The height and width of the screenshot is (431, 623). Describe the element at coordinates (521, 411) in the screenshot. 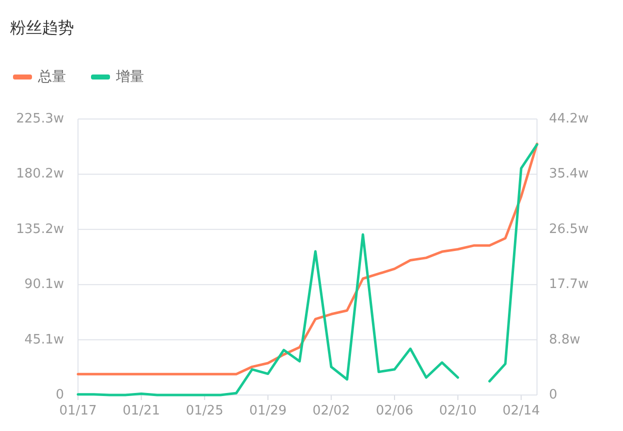

I see `x-tick-label: 02/14` at that location.